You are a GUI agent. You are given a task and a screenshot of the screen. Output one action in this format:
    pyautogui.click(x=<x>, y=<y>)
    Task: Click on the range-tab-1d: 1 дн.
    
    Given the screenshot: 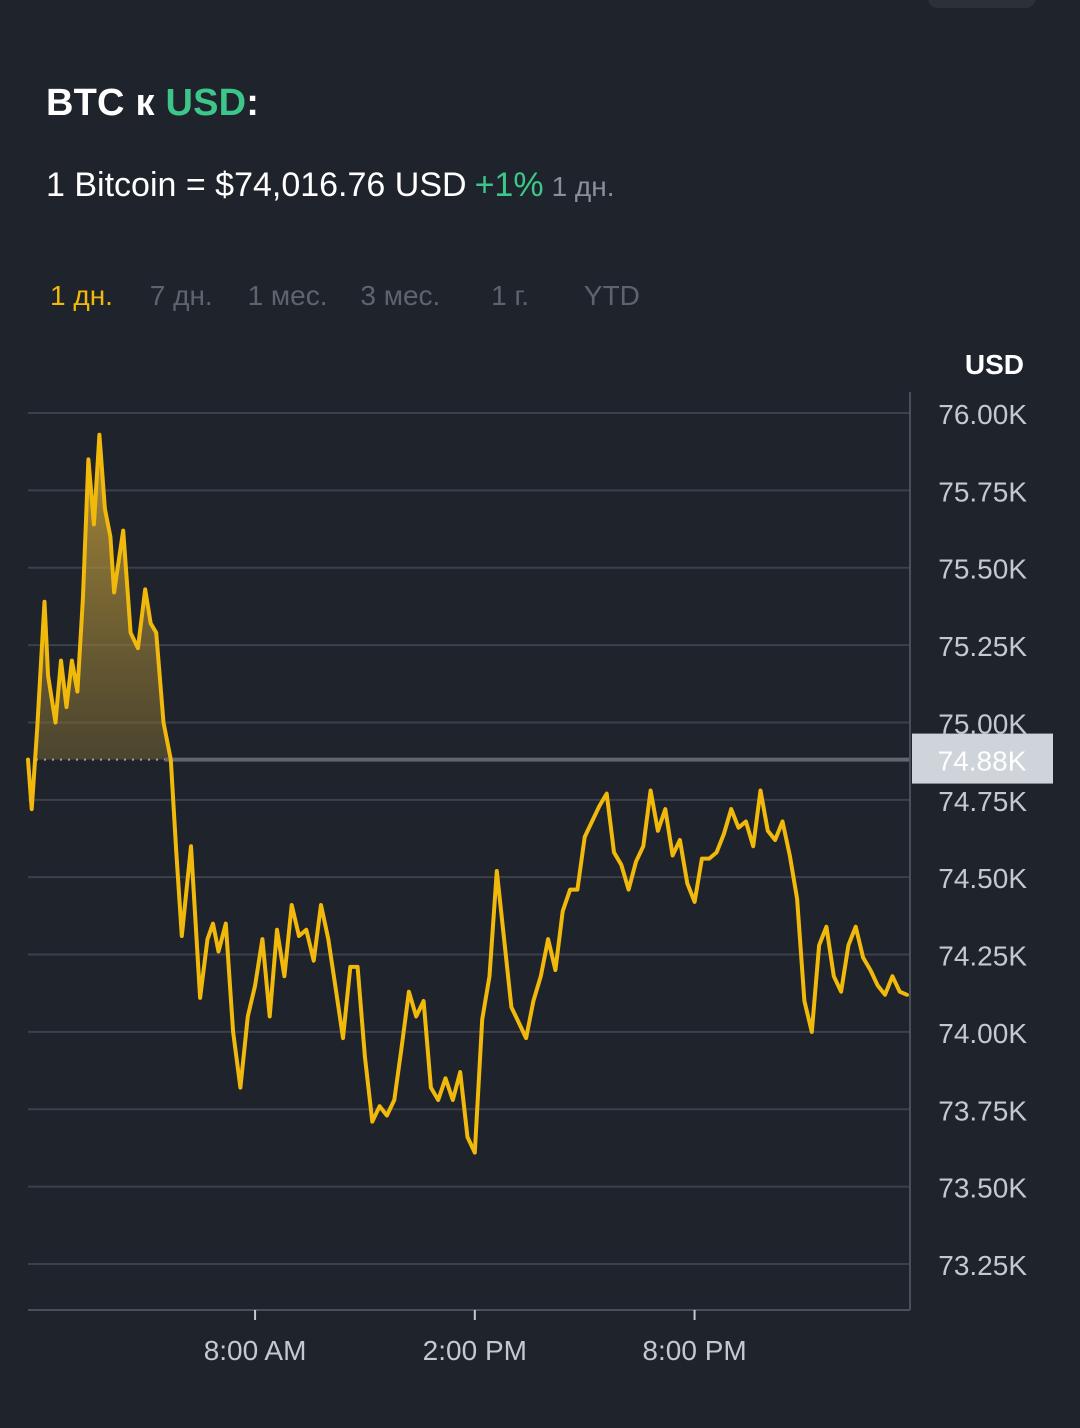 What is the action you would take?
    pyautogui.click(x=81, y=295)
    